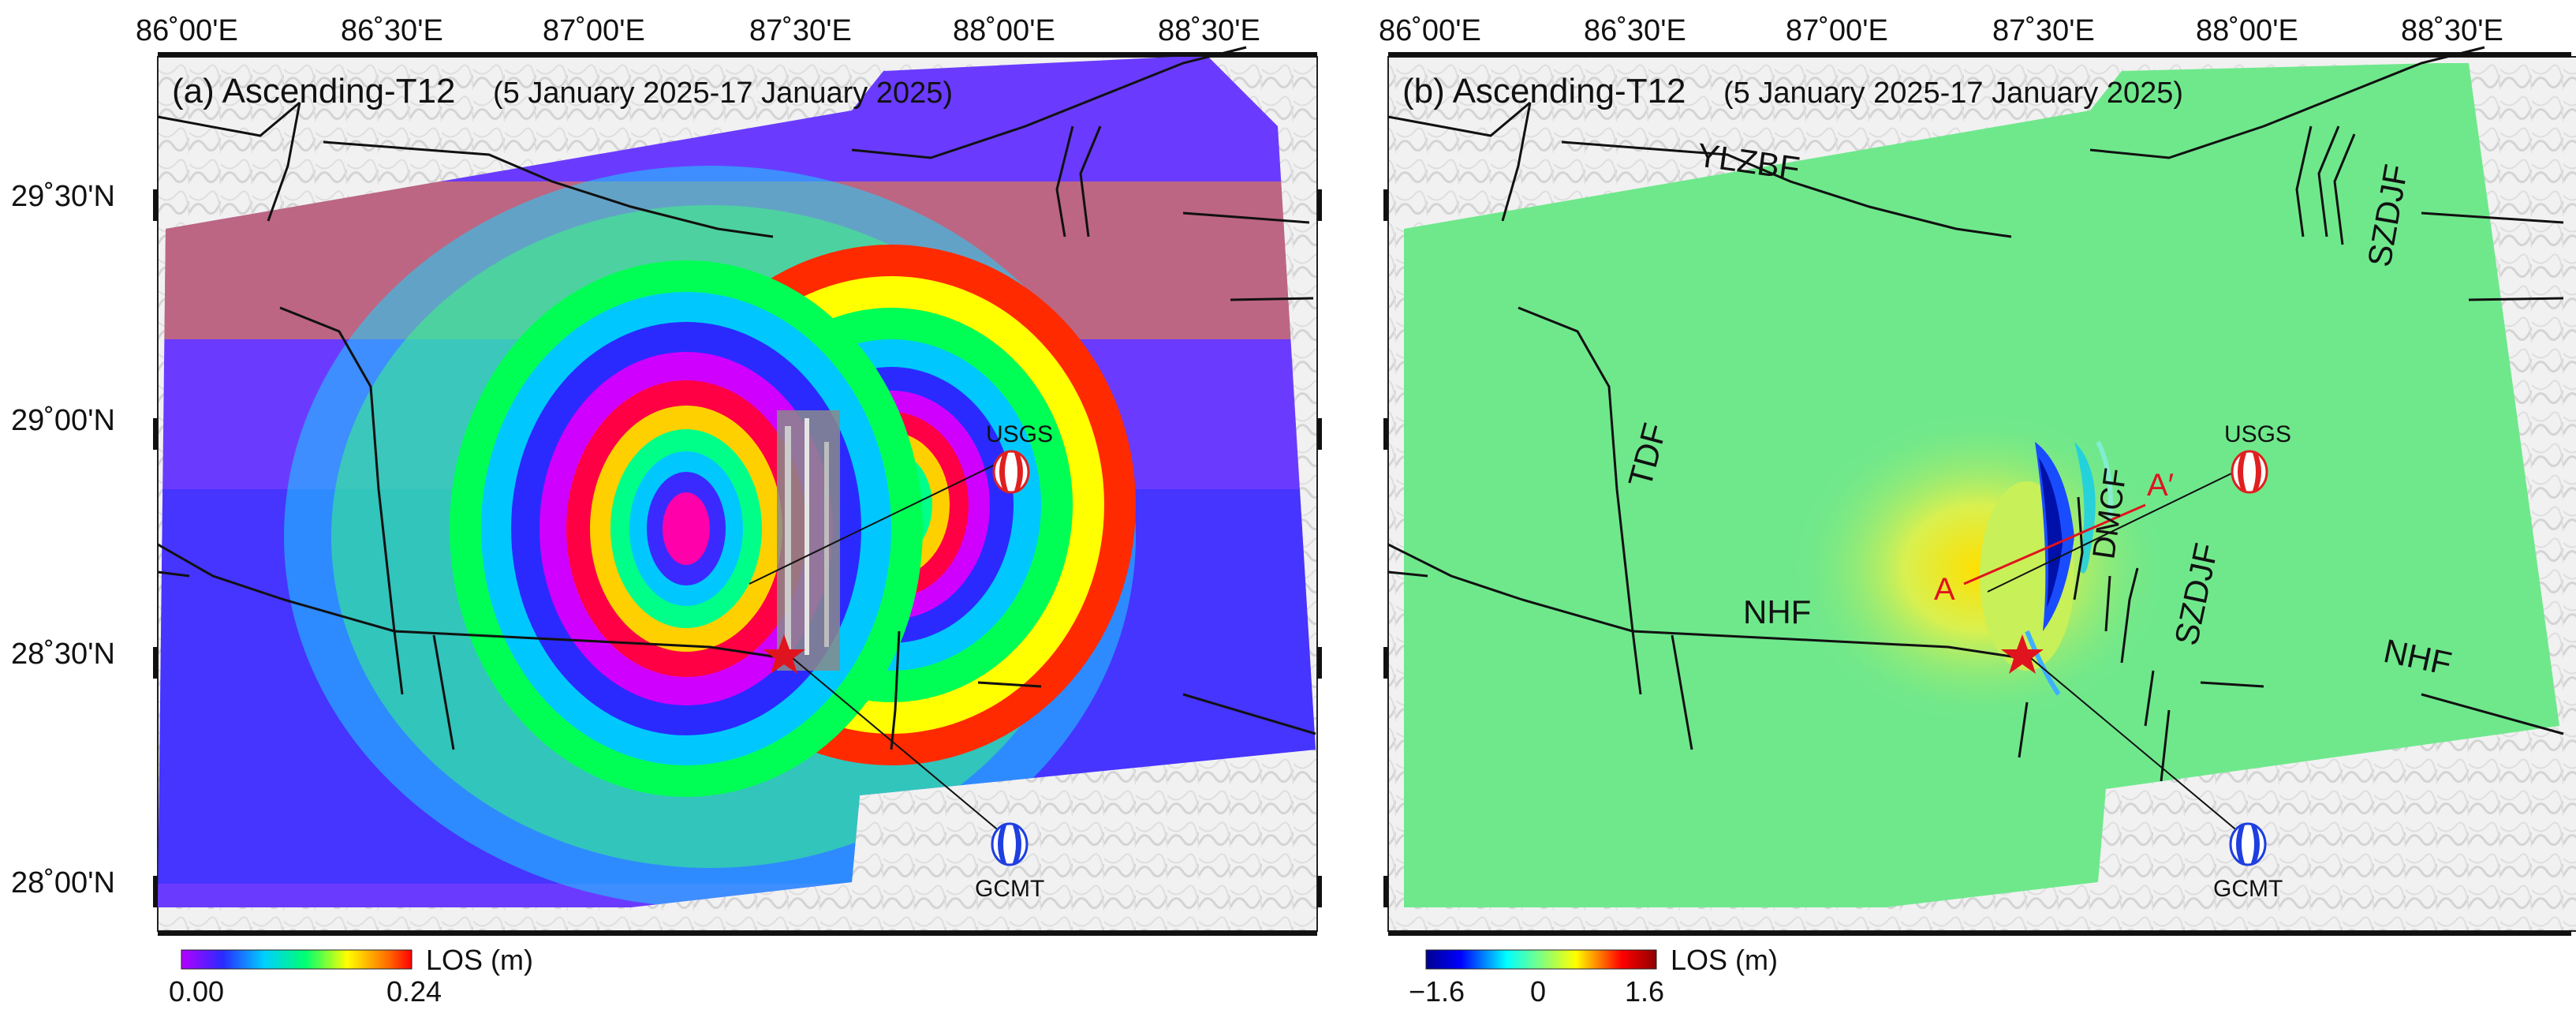  What do you see at coordinates (1544, 91) in the screenshot?
I see `panel-b-title-prefix: (b) Ascending-T12` at bounding box center [1544, 91].